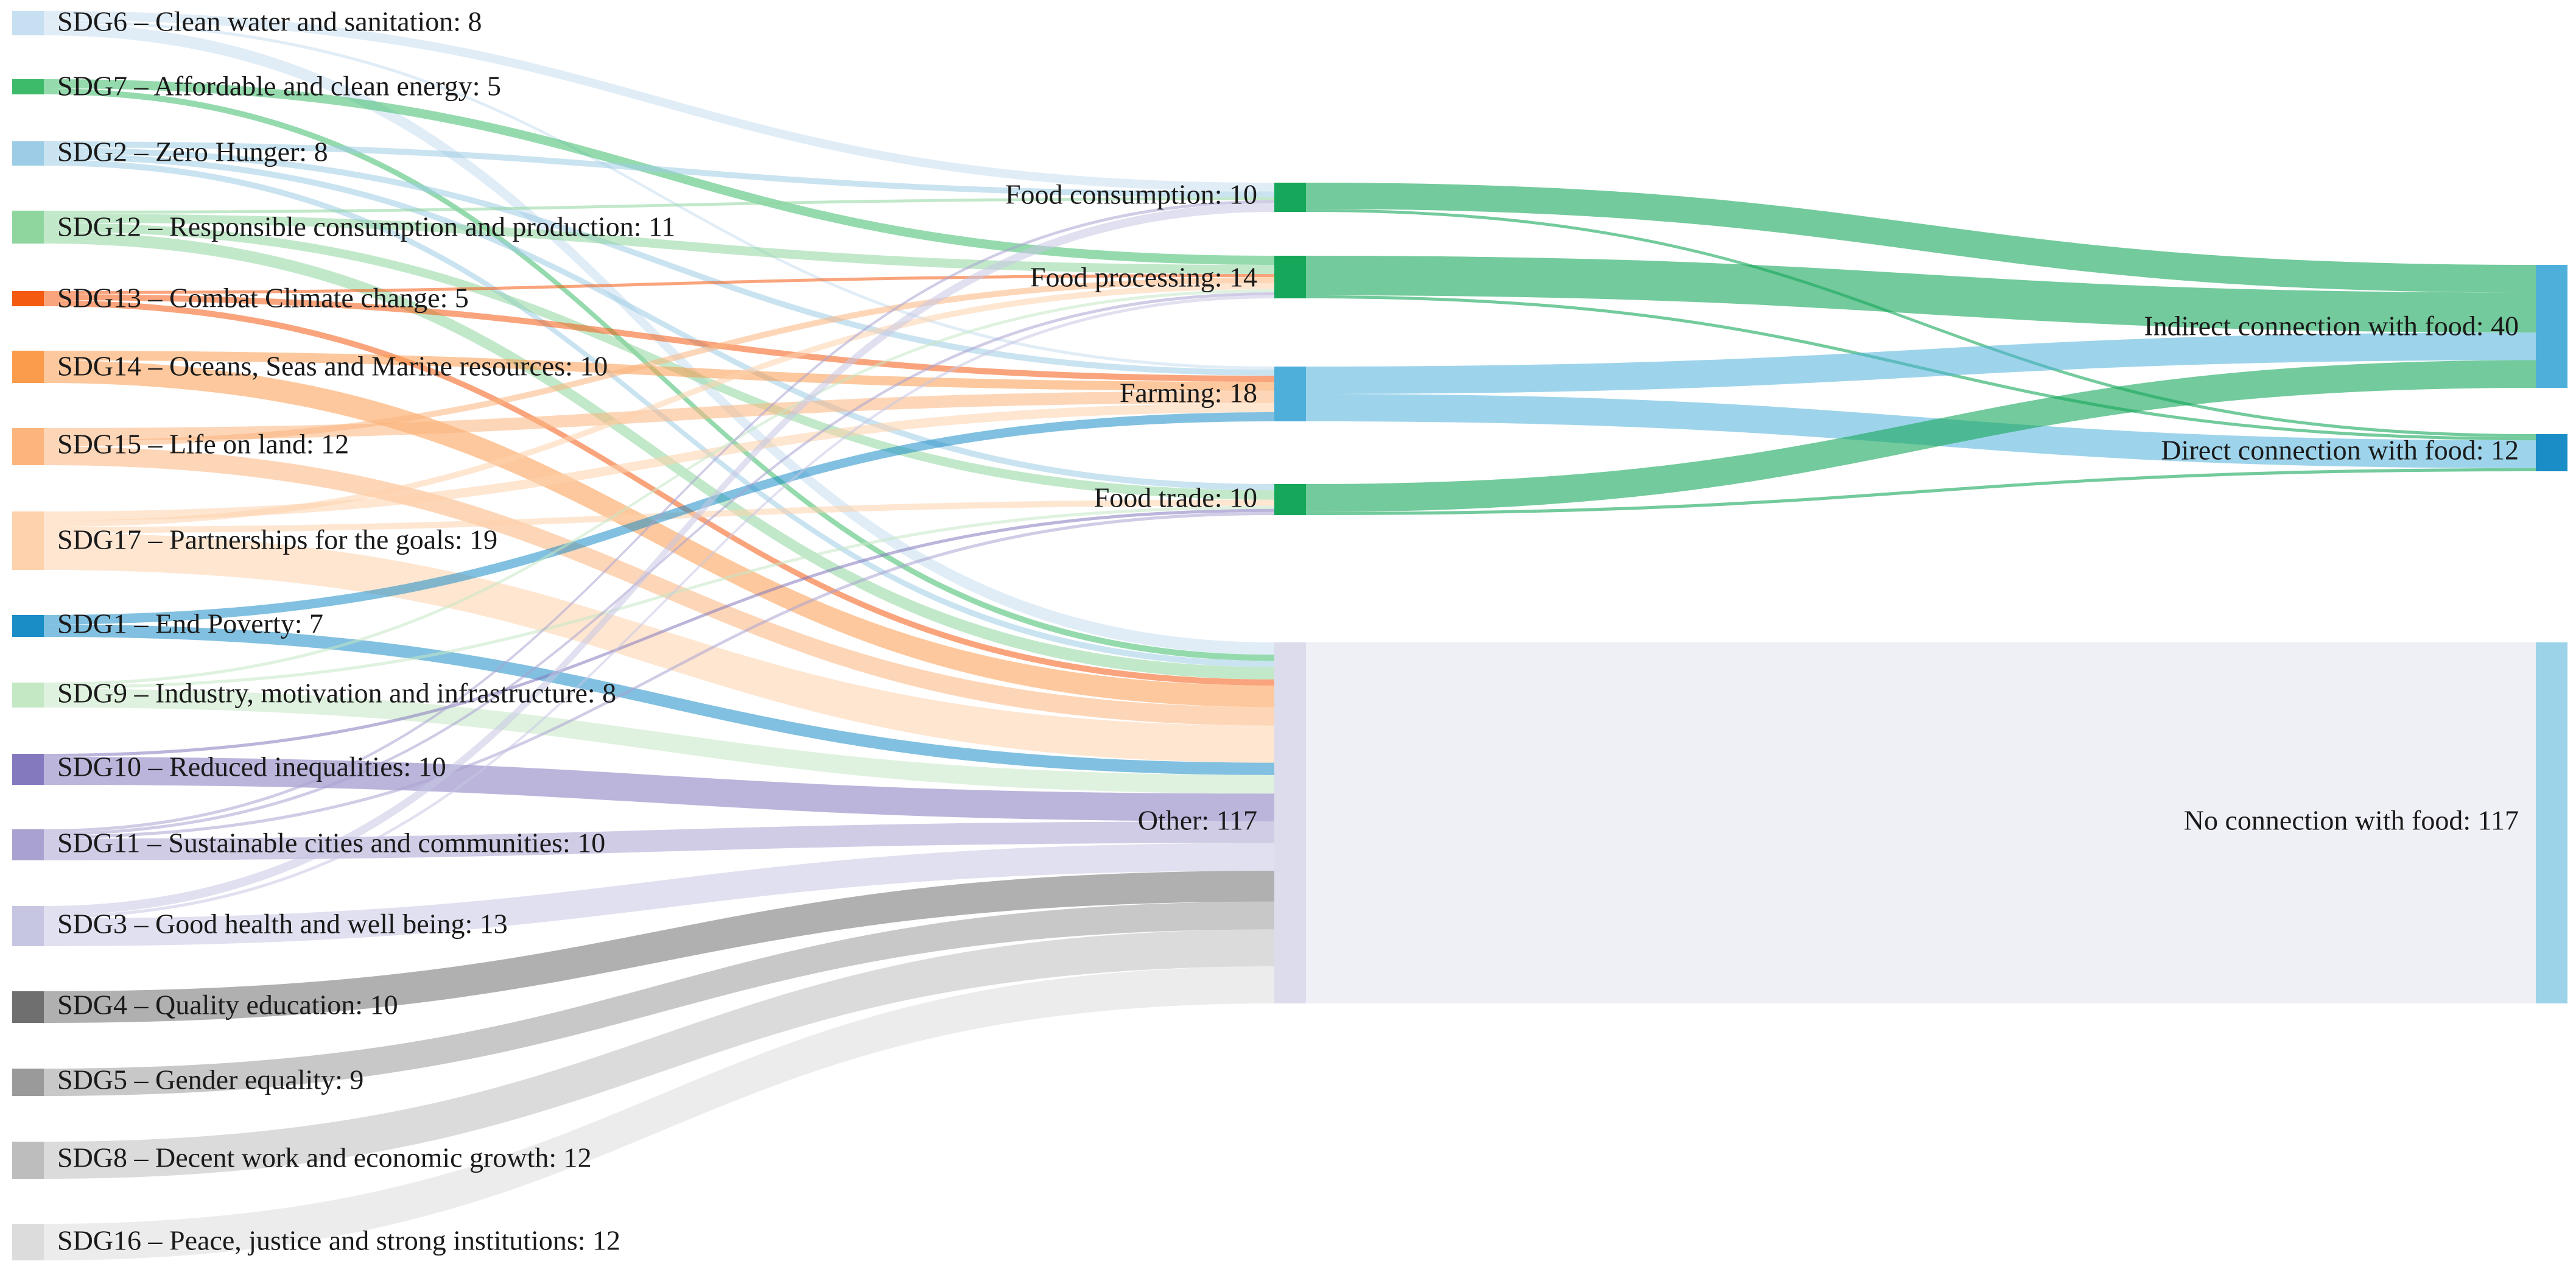 The width and height of the screenshot is (2576, 1275). What do you see at coordinates (263, 298) in the screenshot?
I see `label-sdg13: SDG13 – Combat Climate change: 5` at bounding box center [263, 298].